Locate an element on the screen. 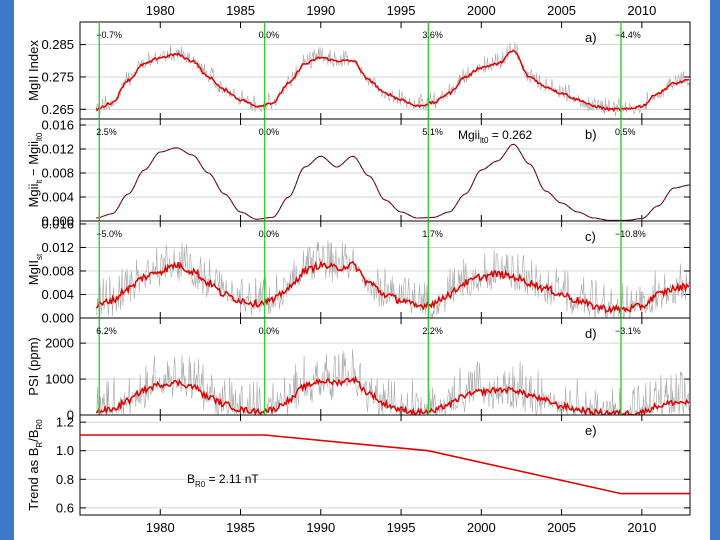 The height and width of the screenshot is (540, 720). x-tick-label-bottom: 1995 is located at coordinates (401, 527).